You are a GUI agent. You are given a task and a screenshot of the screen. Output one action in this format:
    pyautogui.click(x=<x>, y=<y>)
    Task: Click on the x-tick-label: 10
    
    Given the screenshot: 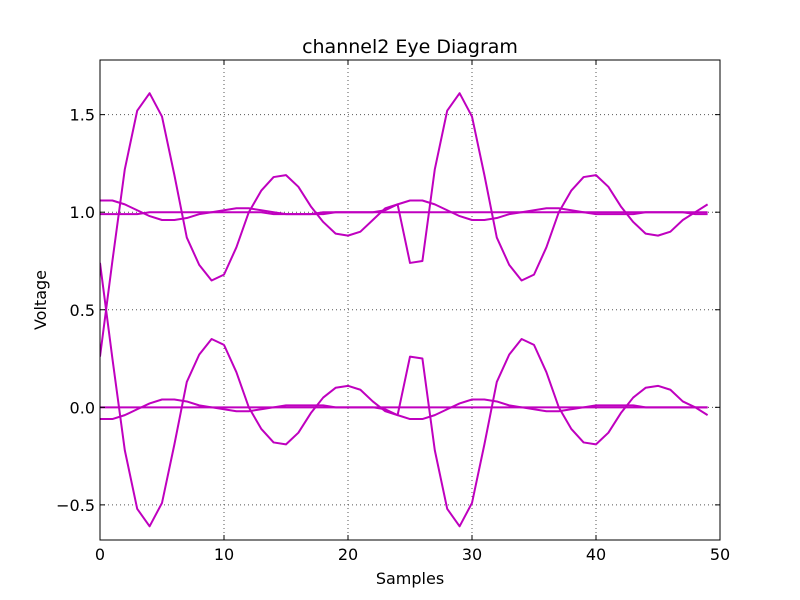 What is the action you would take?
    pyautogui.click(x=224, y=554)
    